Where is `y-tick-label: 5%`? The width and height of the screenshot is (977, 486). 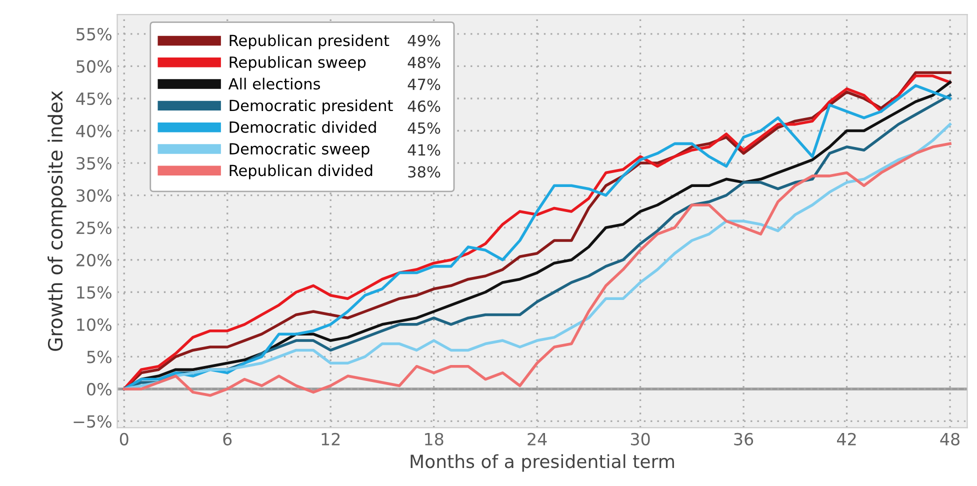 y-tick-label: 5% is located at coordinates (99, 357).